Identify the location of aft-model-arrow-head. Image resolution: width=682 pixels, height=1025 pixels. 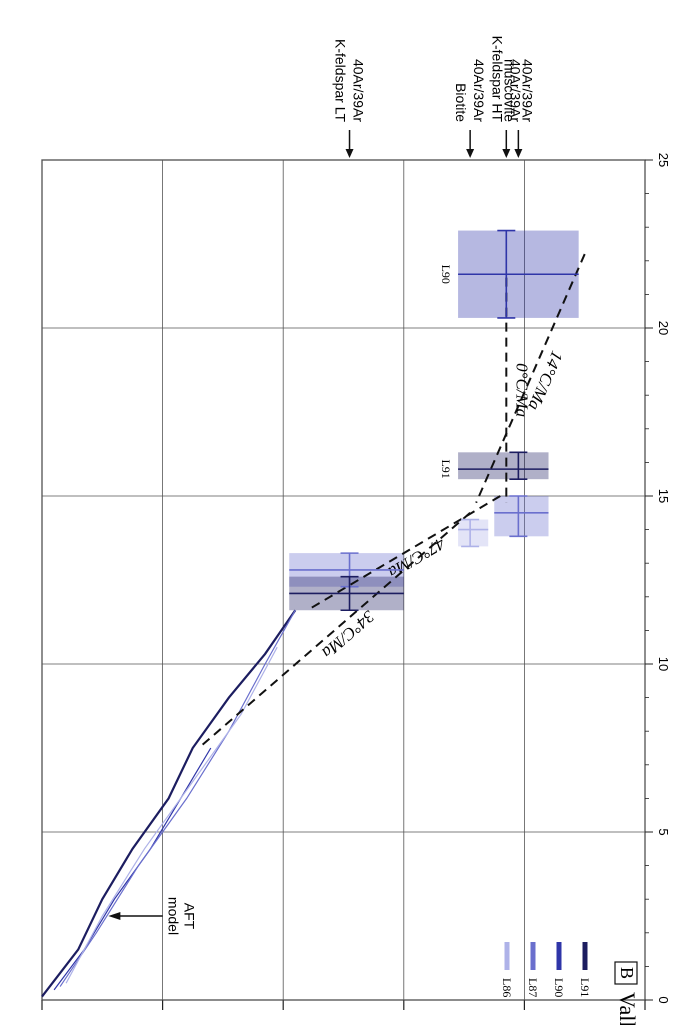
(114, 916).